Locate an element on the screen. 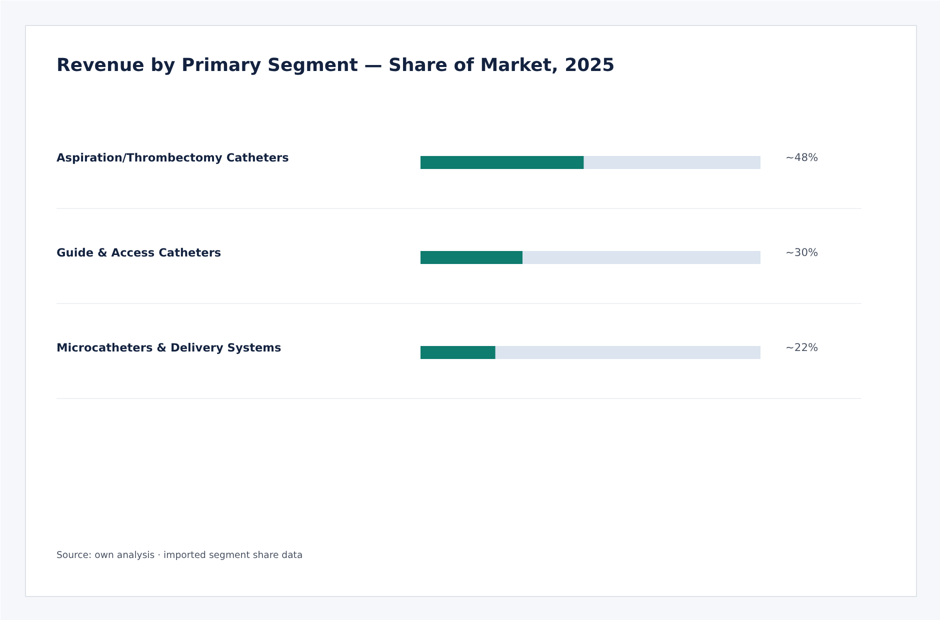 Image resolution: width=940 pixels, height=620 pixels. y-tick-label: Aspiration/Thrombectomy Catheters is located at coordinates (173, 157).